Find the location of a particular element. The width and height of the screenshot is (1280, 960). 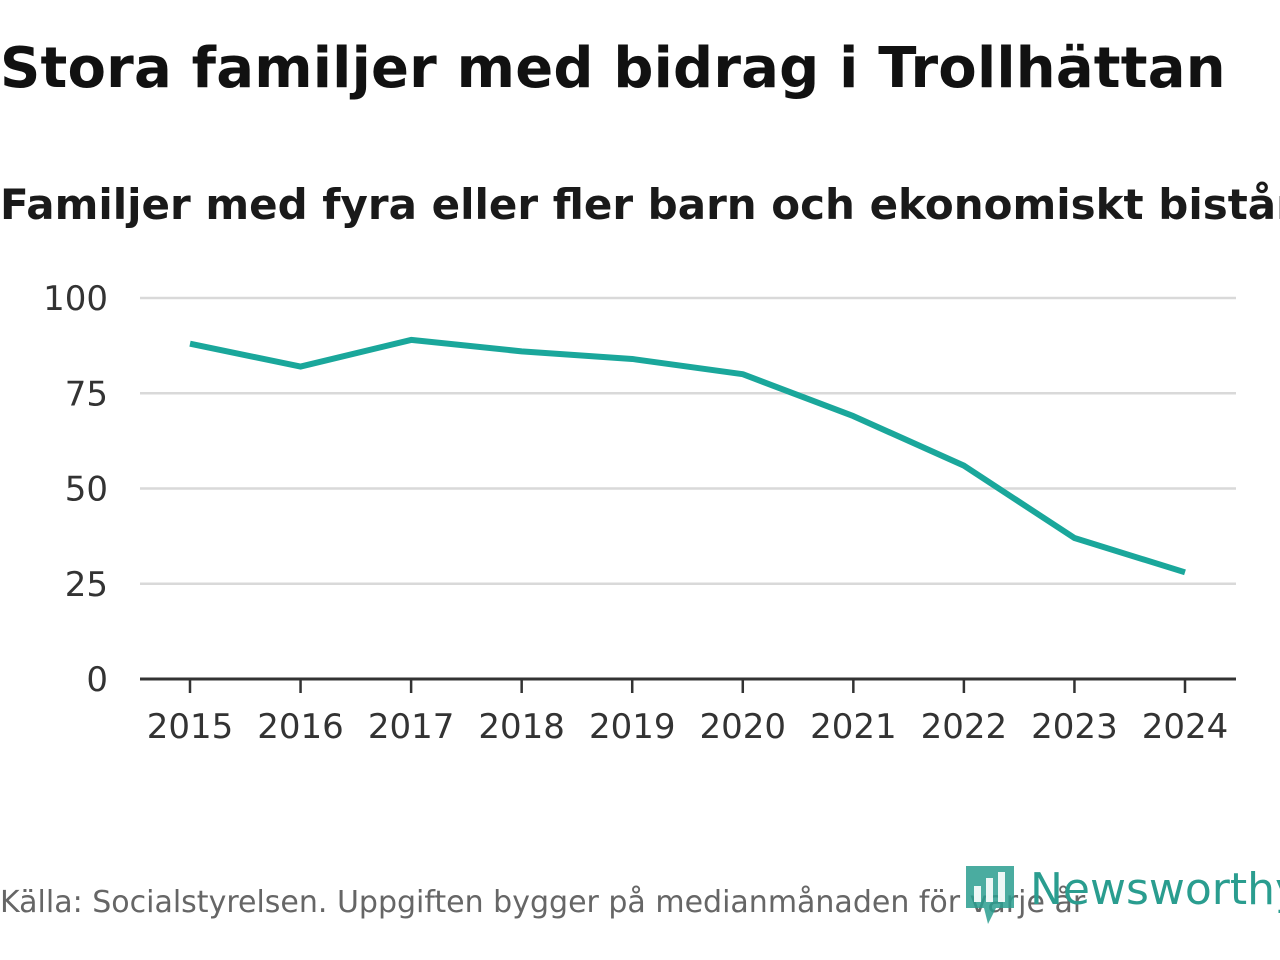

x-tick-label: 2023 is located at coordinates (1074, 727).